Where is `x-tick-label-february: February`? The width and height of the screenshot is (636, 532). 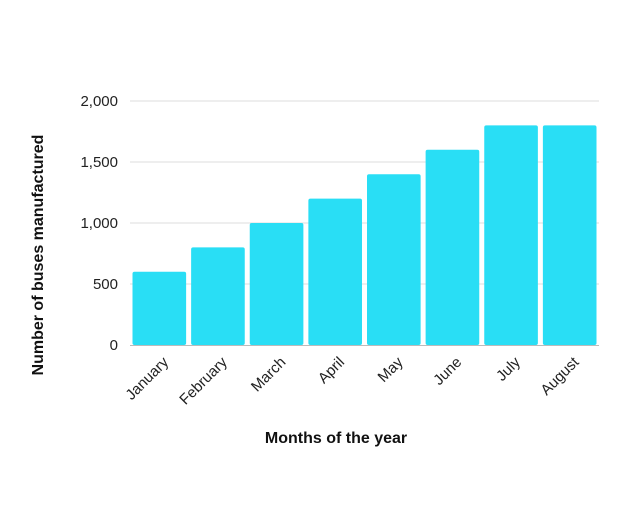
x-tick-label-february: February is located at coordinates (203, 380).